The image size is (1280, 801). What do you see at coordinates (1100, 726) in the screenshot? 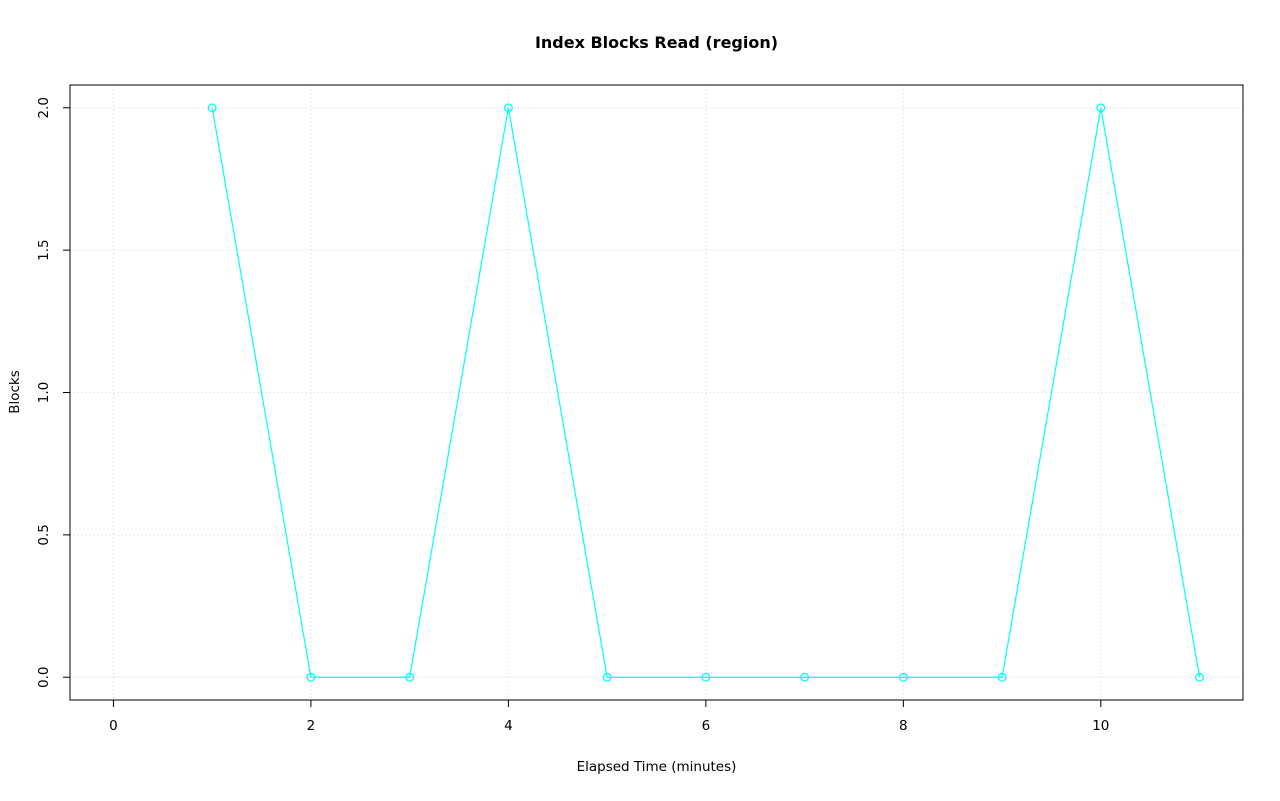
I see `x-tick-label: 10` at bounding box center [1100, 726].